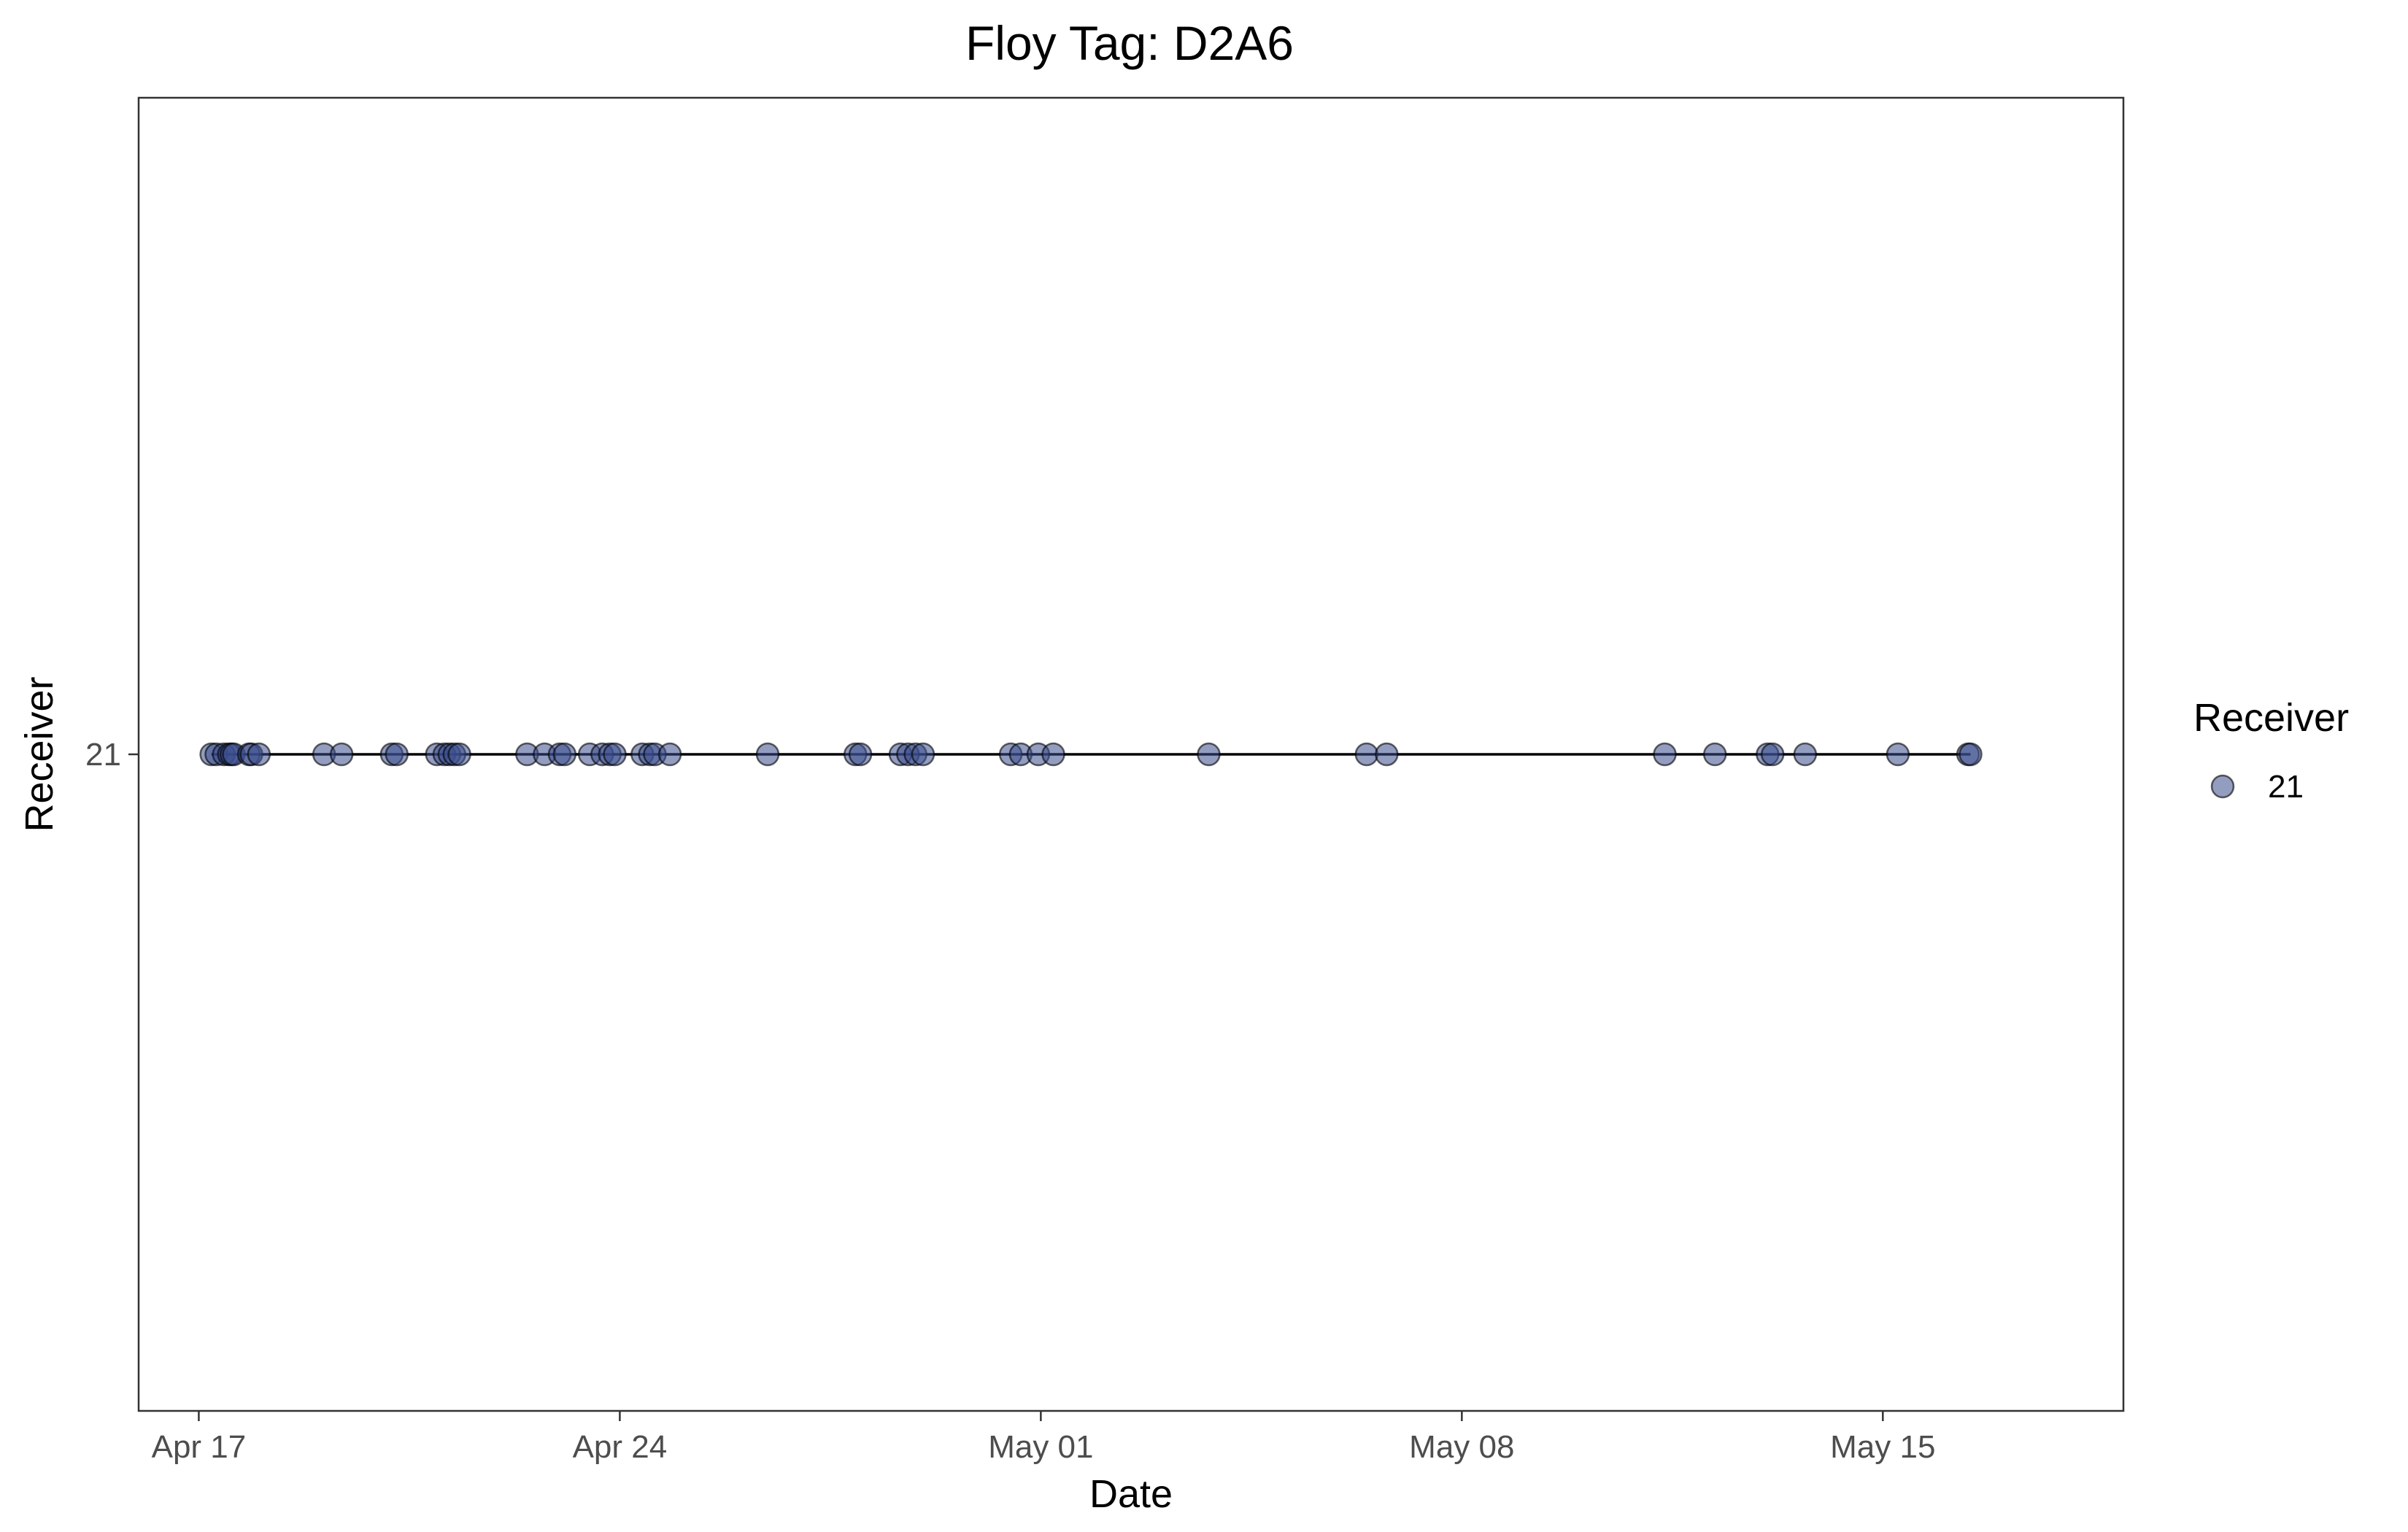 The image size is (2408, 1532). What do you see at coordinates (1461, 1447) in the screenshot?
I see `x-tick-label: May 08` at bounding box center [1461, 1447].